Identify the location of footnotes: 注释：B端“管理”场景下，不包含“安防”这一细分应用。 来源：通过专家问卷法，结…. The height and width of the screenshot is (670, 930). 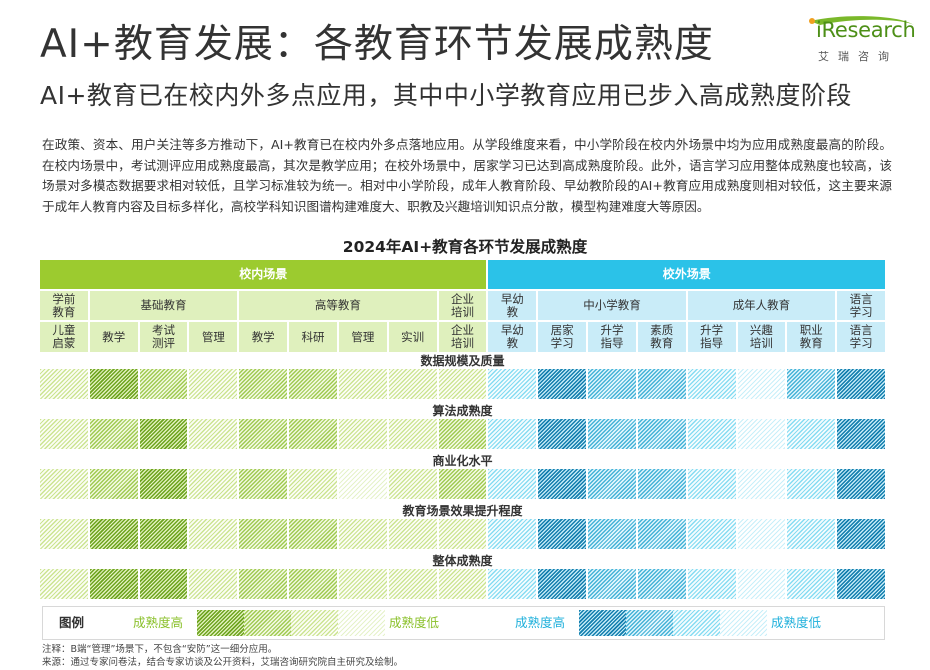
(222, 656).